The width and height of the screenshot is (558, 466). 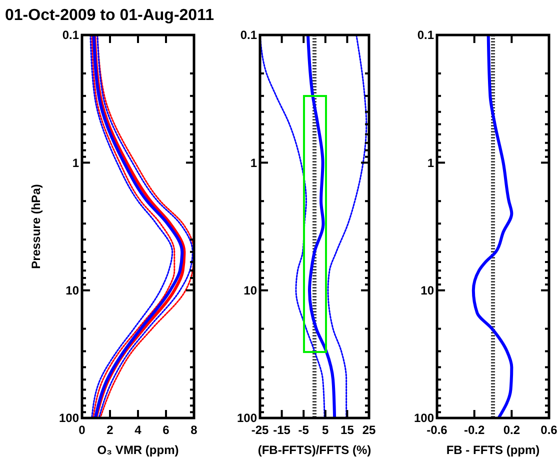 What do you see at coordinates (109, 15) in the screenshot?
I see `chart-title: 01-Oct-2009 to 01-Aug-2011` at bounding box center [109, 15].